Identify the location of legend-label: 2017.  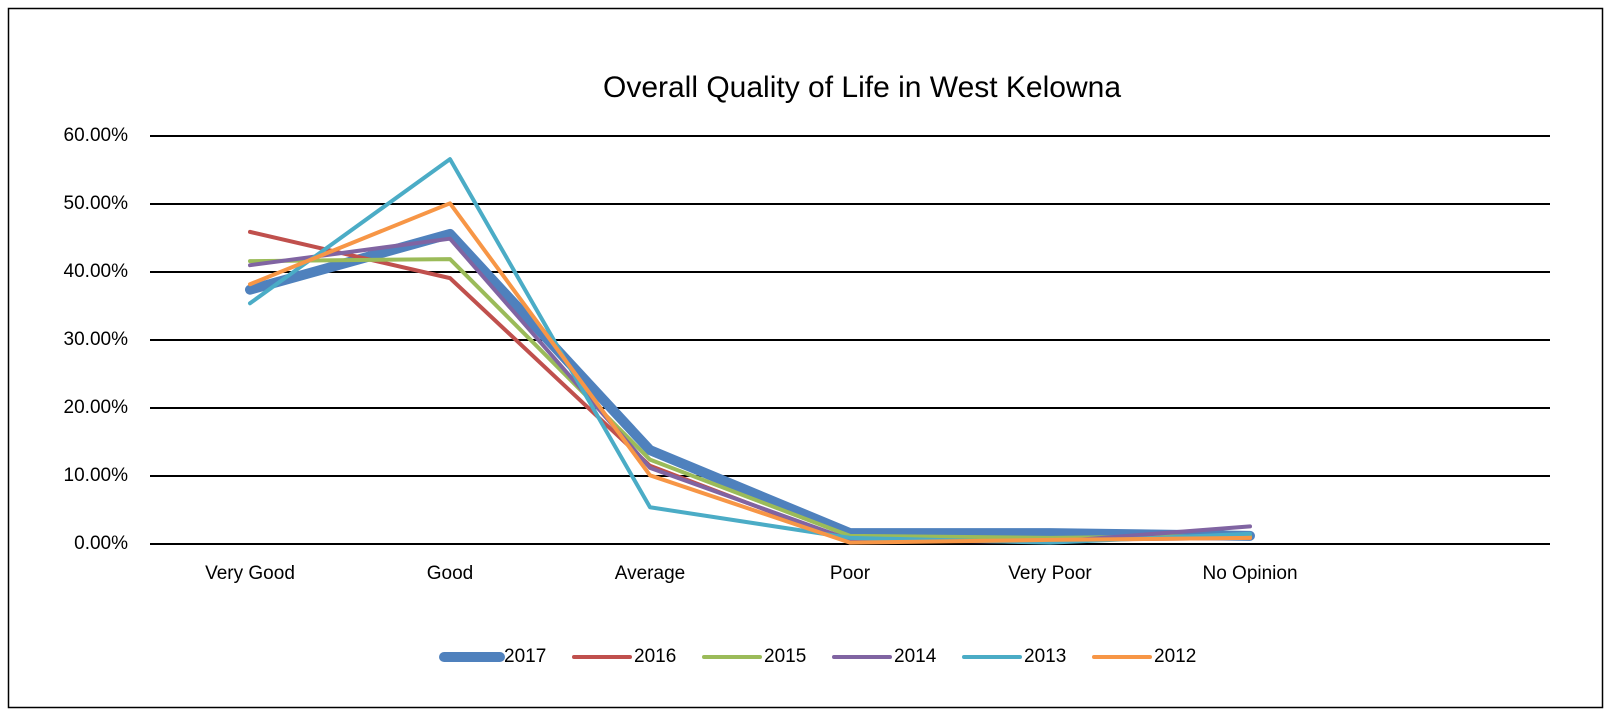
(525, 656).